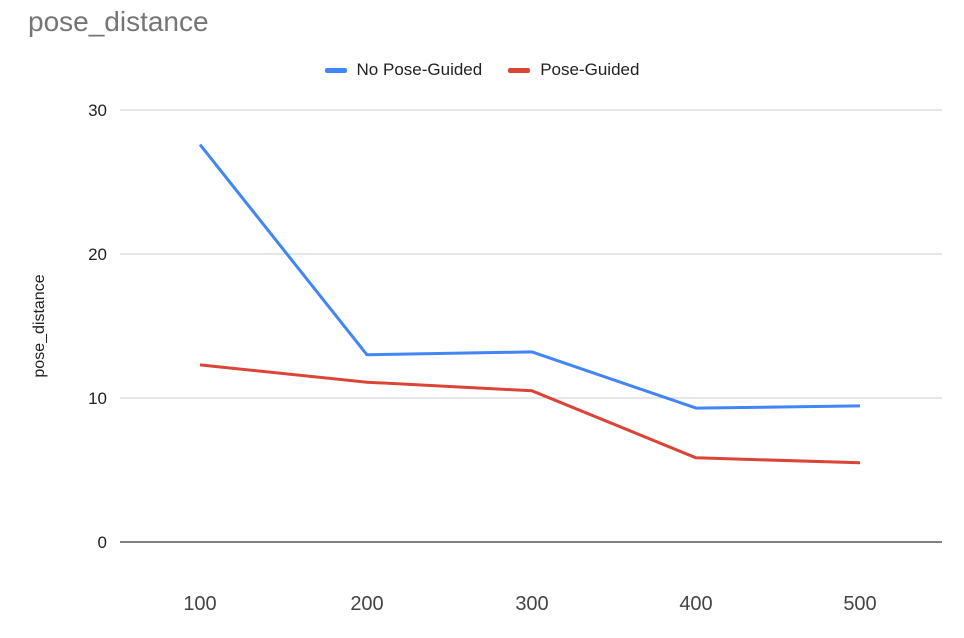 Image resolution: width=964 pixels, height=638 pixels. What do you see at coordinates (859, 604) in the screenshot?
I see `x-tick-label: 500` at bounding box center [859, 604].